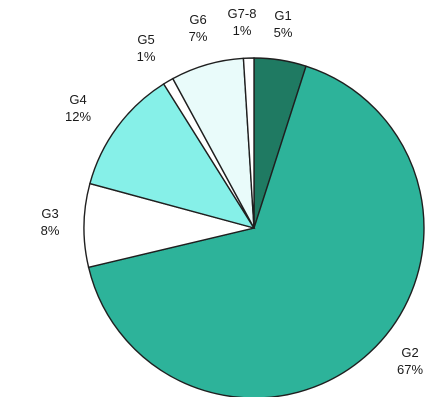 The image size is (435, 397). I want to click on slice-label-g3: G3 8%, so click(50, 222).